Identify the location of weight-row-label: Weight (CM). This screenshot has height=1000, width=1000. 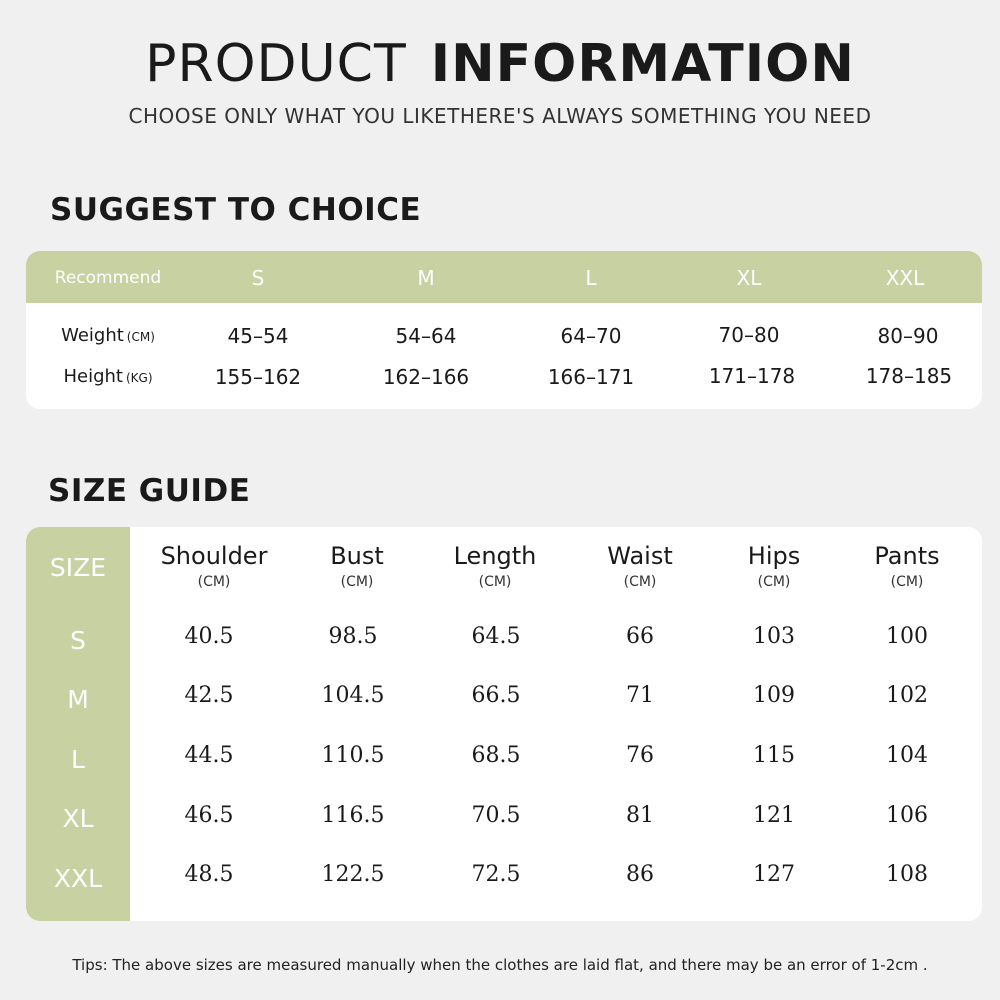
(108, 335).